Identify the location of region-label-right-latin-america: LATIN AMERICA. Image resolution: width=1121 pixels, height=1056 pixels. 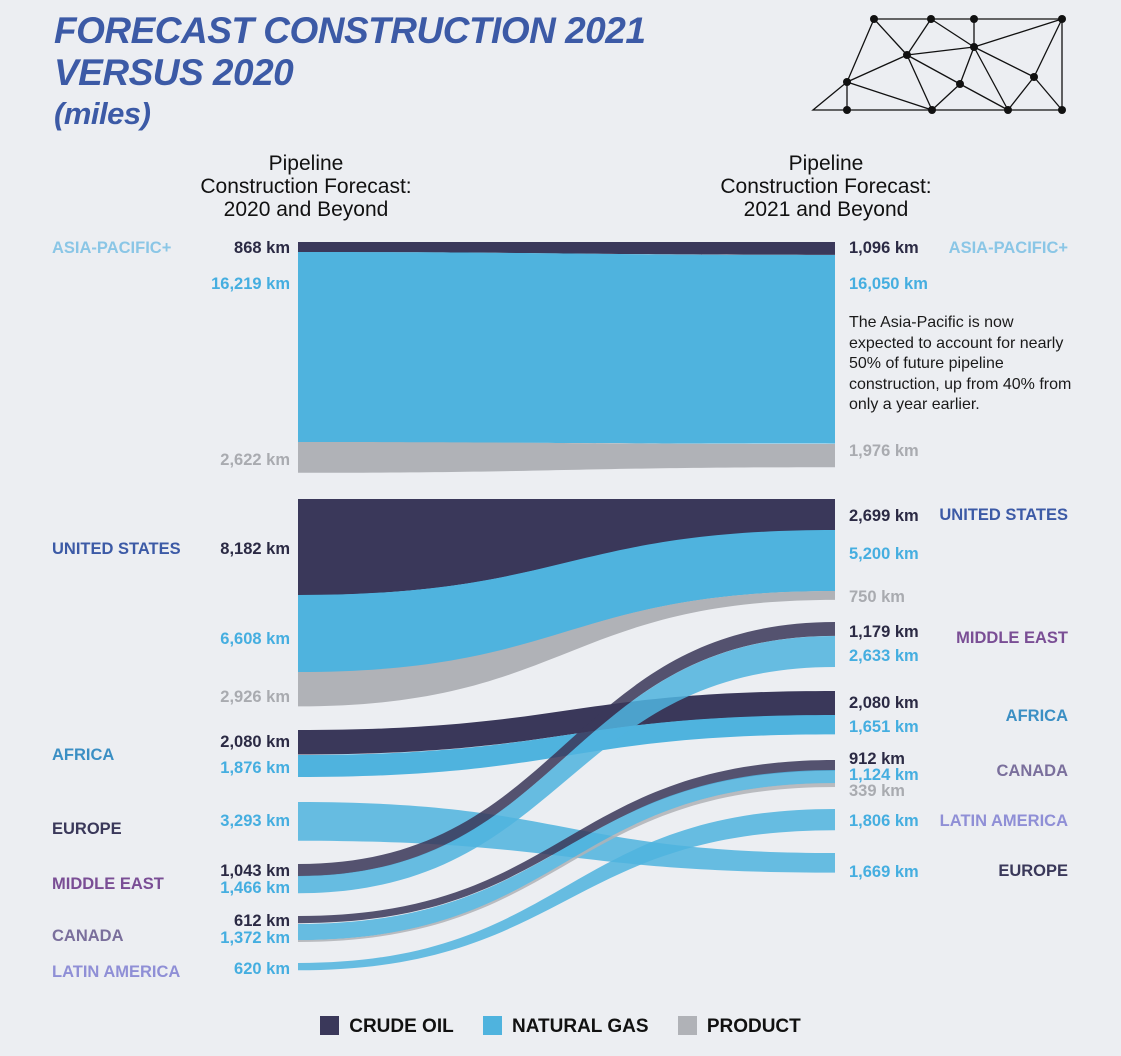
(1004, 821).